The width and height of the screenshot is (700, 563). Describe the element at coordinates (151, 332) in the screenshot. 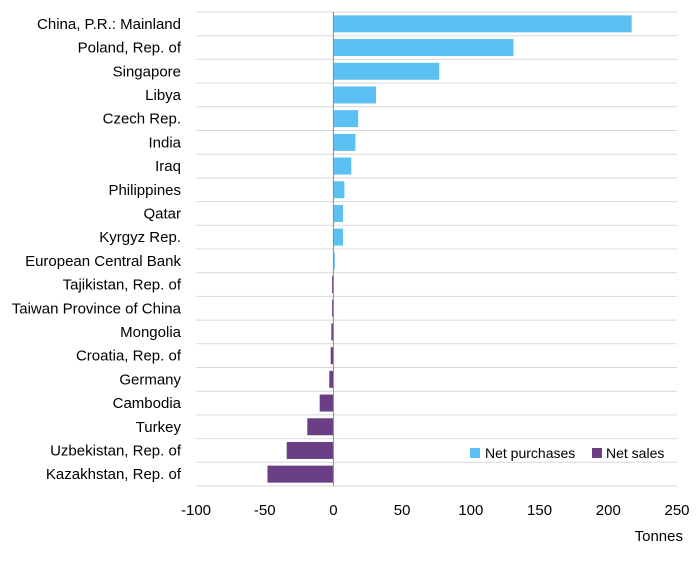

I see `category-label: Mongolia` at that location.